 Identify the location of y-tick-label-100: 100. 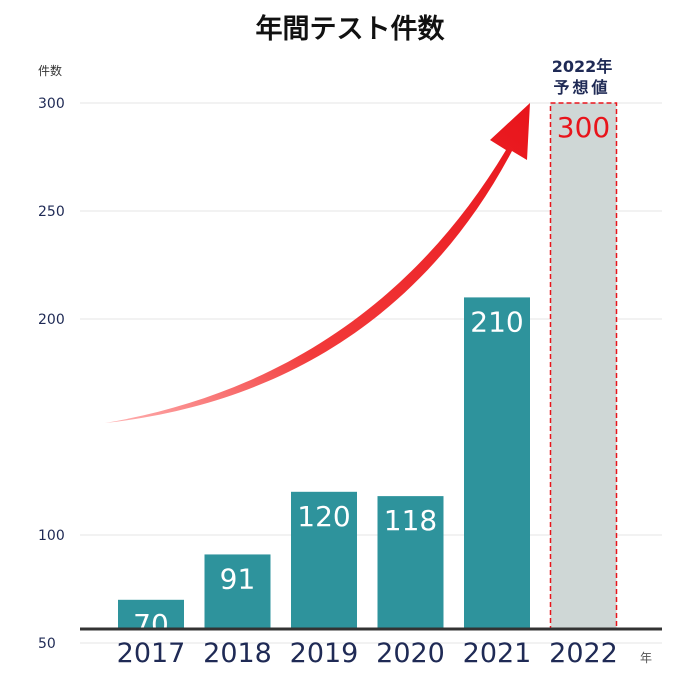
(51, 536).